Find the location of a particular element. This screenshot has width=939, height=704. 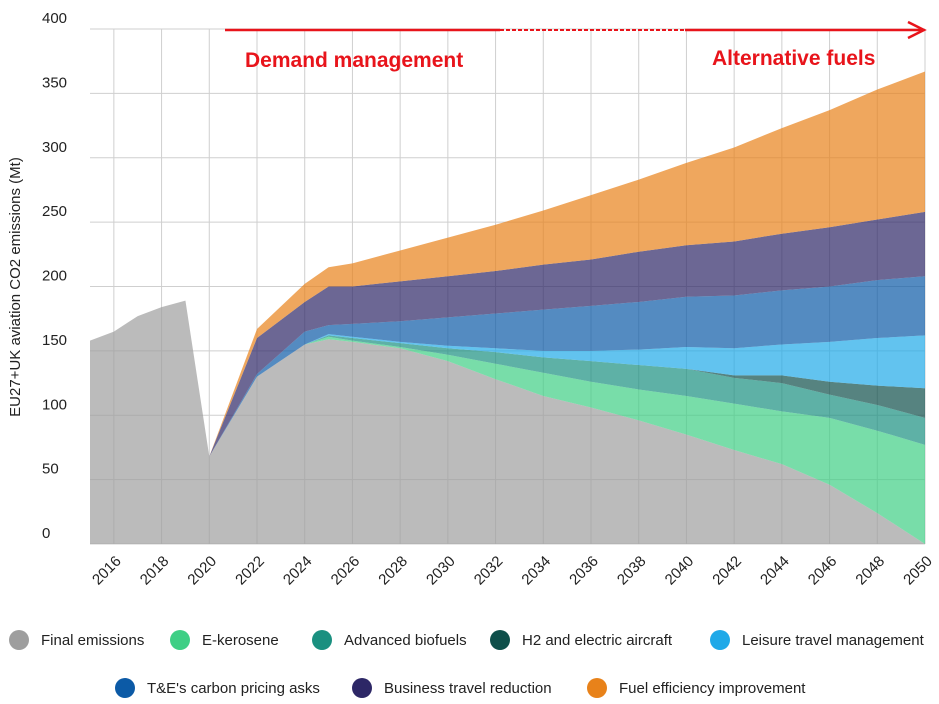

x-tick-label: 2038 is located at coordinates (632, 571).